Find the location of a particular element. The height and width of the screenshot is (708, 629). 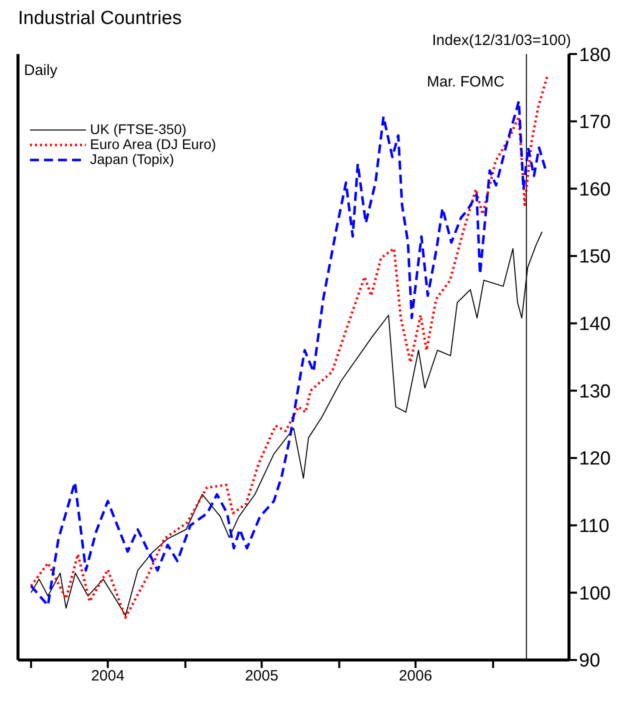

y-tick-label: 130 is located at coordinates (595, 391).